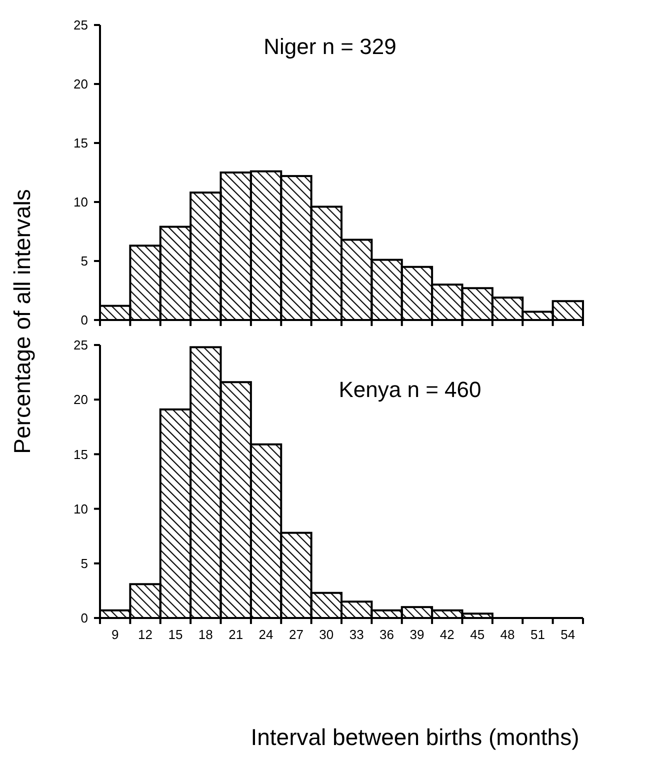  What do you see at coordinates (330, 46) in the screenshot?
I see `chart-title: Niger n = 329` at bounding box center [330, 46].